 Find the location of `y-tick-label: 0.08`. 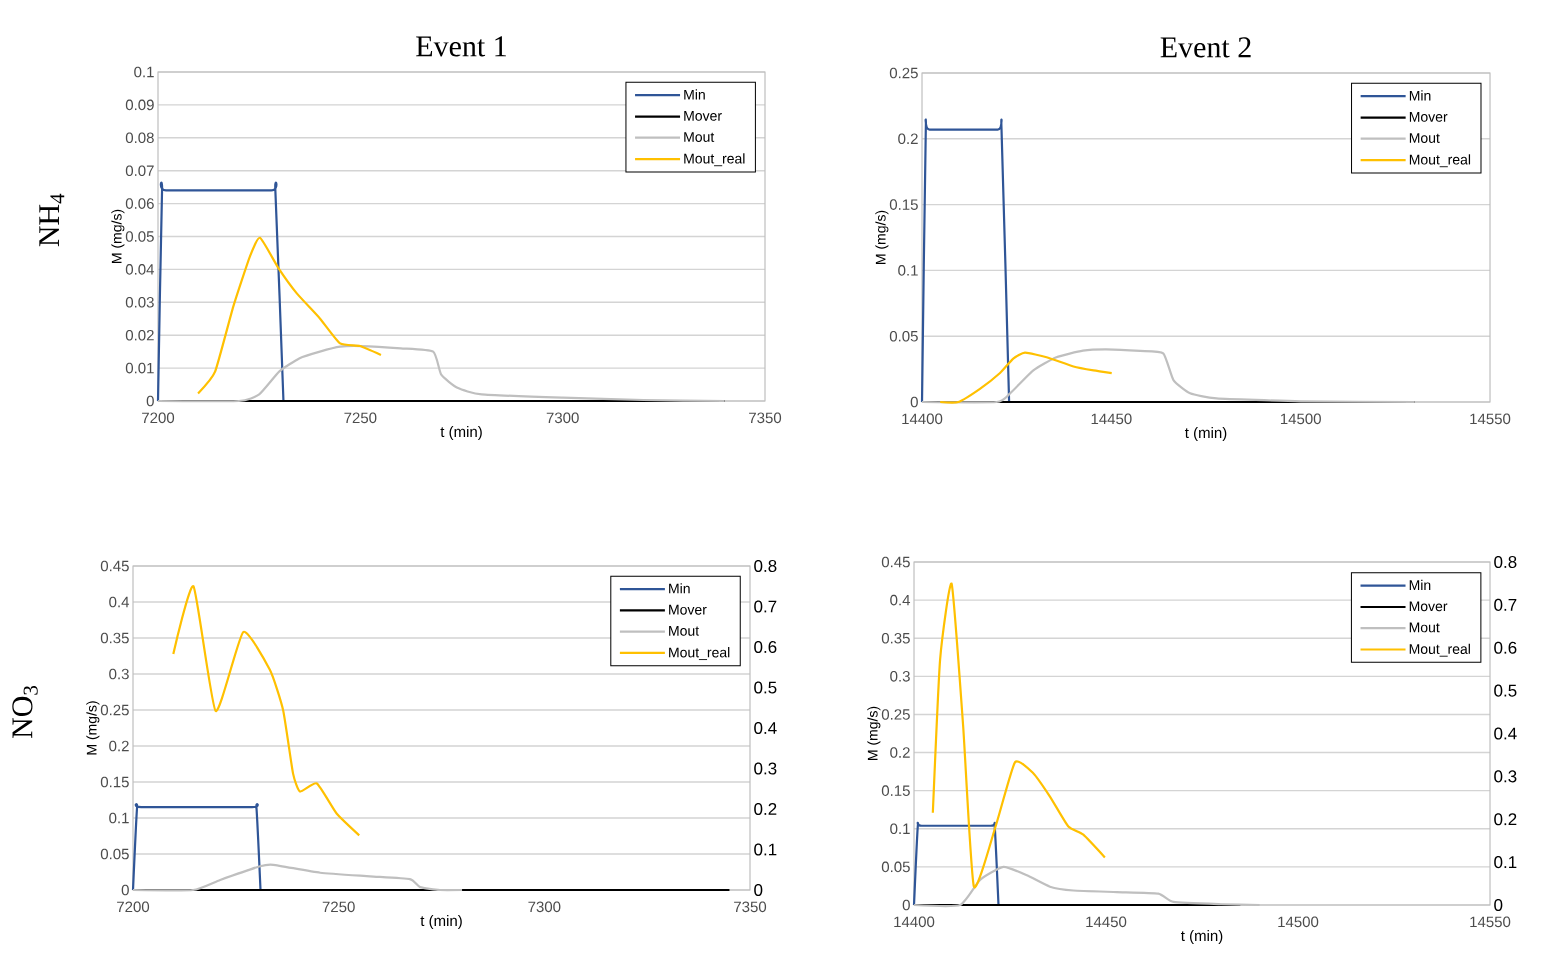

y-tick-label: 0.08 is located at coordinates (139, 138).